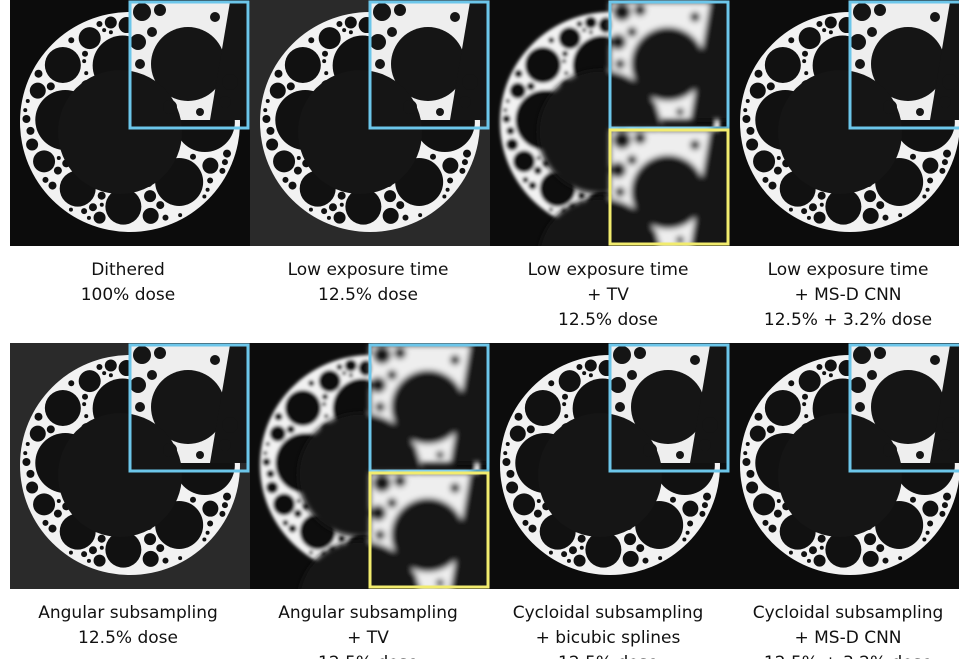  What do you see at coordinates (608, 638) in the screenshot?
I see `panel-caption: + bicubic splines` at bounding box center [608, 638].